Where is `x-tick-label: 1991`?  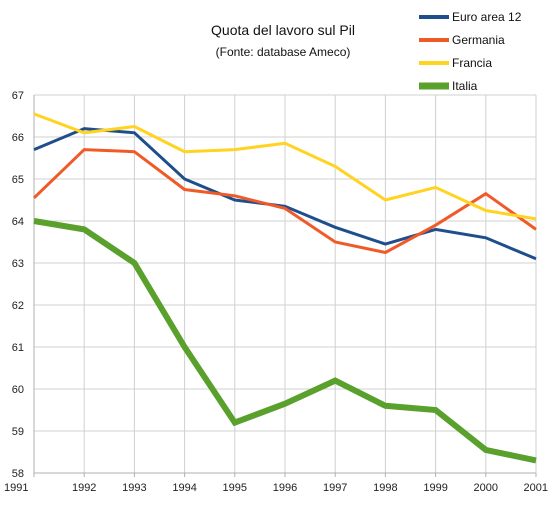
x-tick-label: 1991 is located at coordinates (16, 488).